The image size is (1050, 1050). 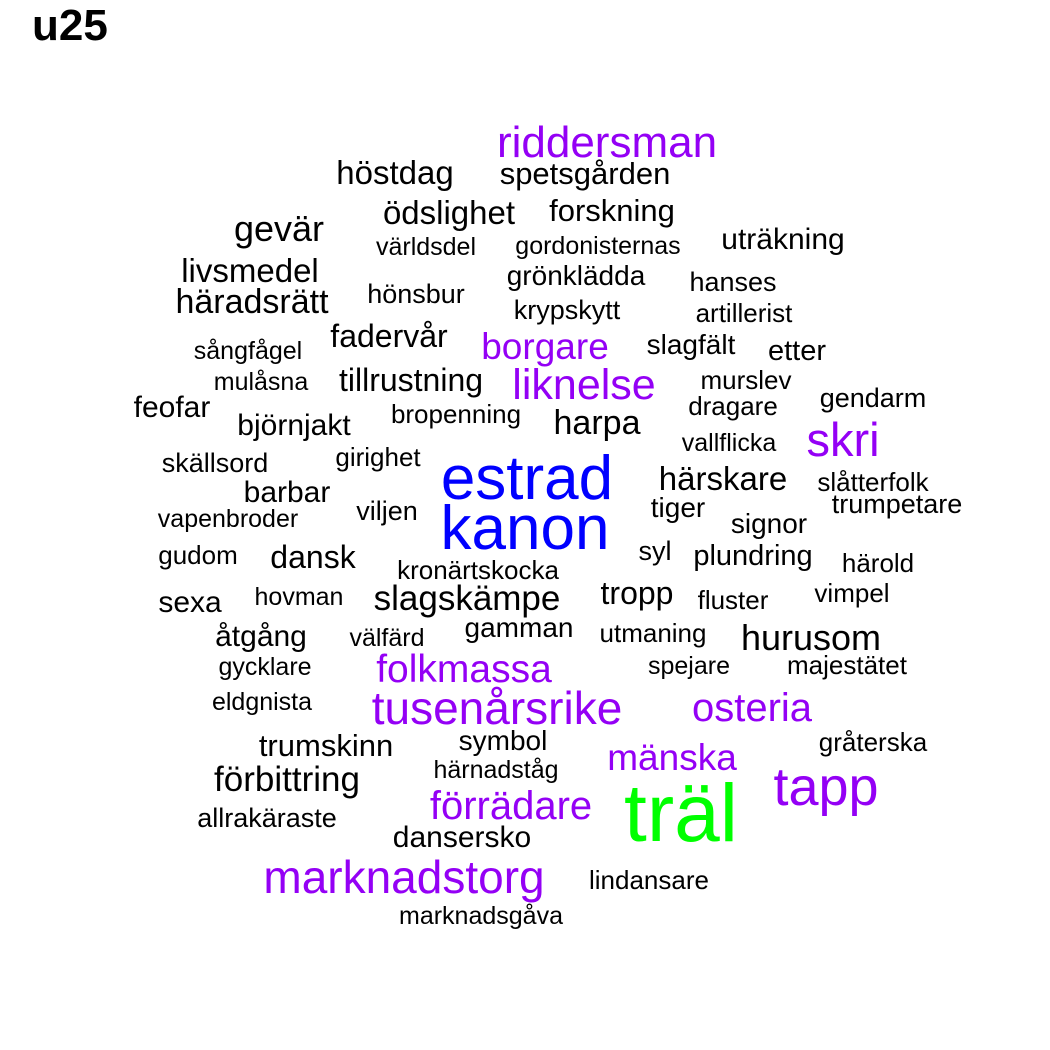 I want to click on cloud-word: signor, so click(x=769, y=523).